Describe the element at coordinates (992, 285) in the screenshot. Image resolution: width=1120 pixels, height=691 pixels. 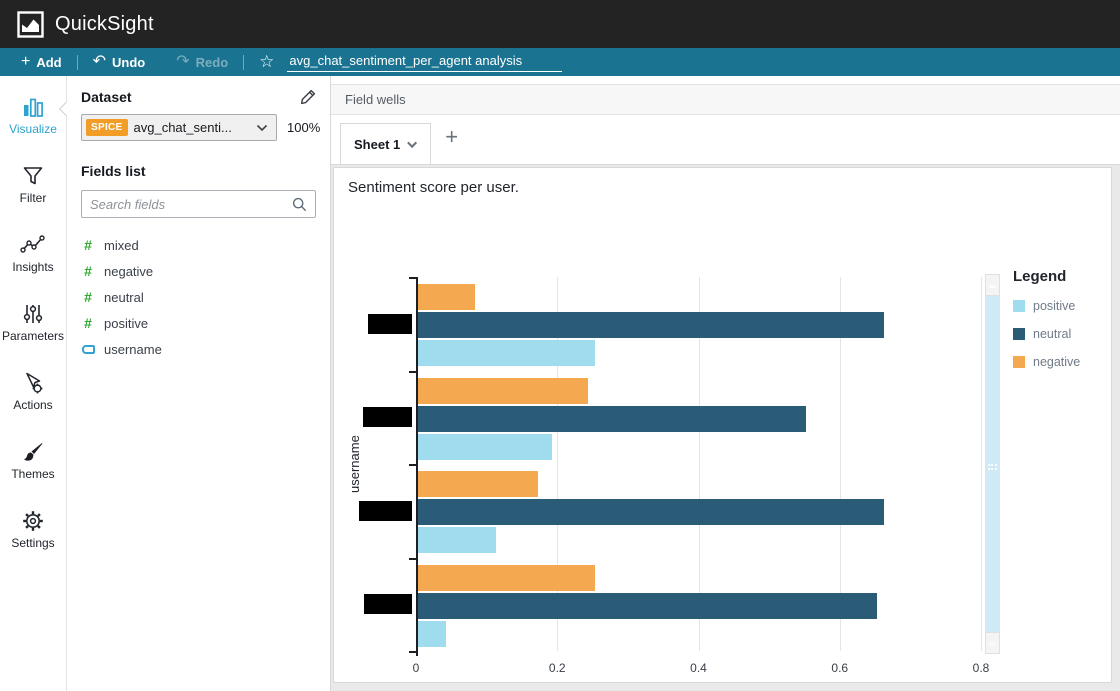
I see `scrollbar-top-handle` at that location.